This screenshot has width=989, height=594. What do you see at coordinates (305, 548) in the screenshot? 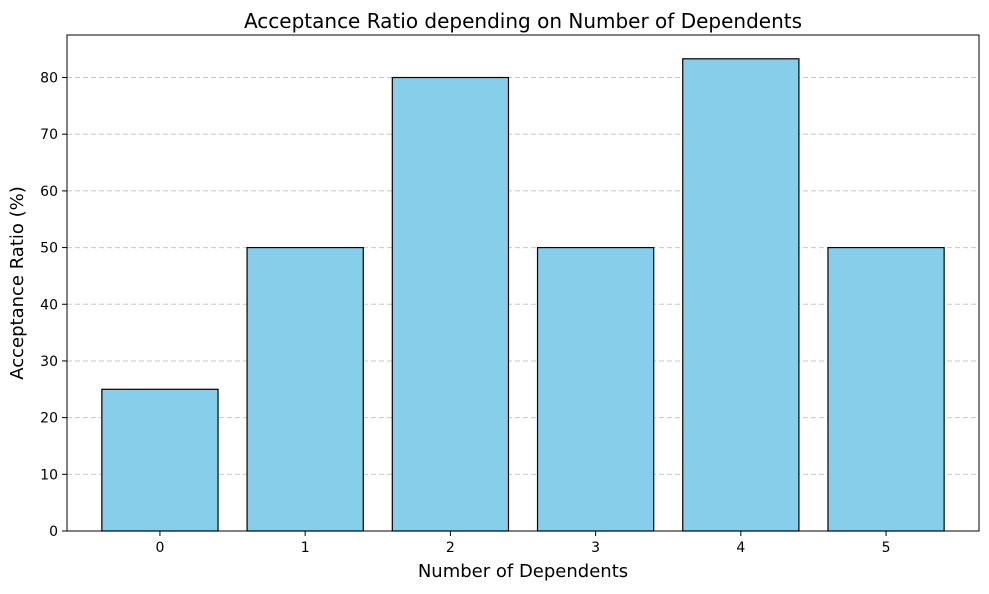
I see `x-tick-label: 1` at bounding box center [305, 548].